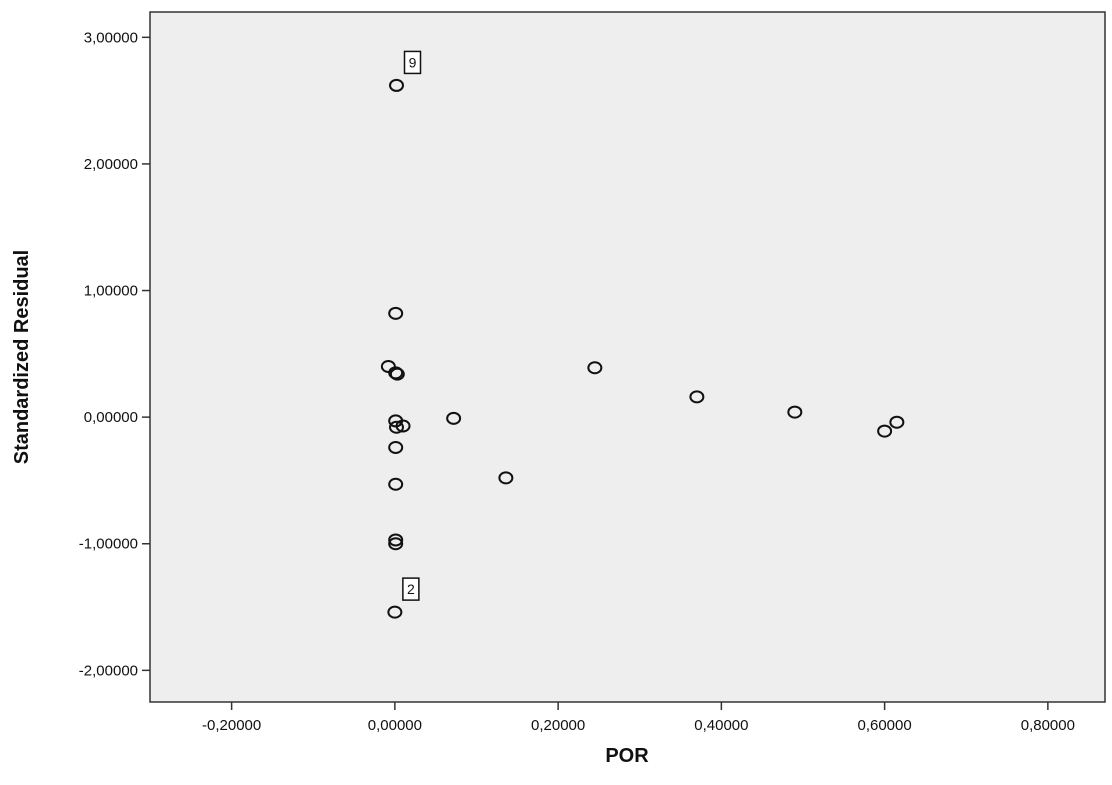 This screenshot has height=785, width=1112. I want to click on point-label: 2, so click(411, 589).